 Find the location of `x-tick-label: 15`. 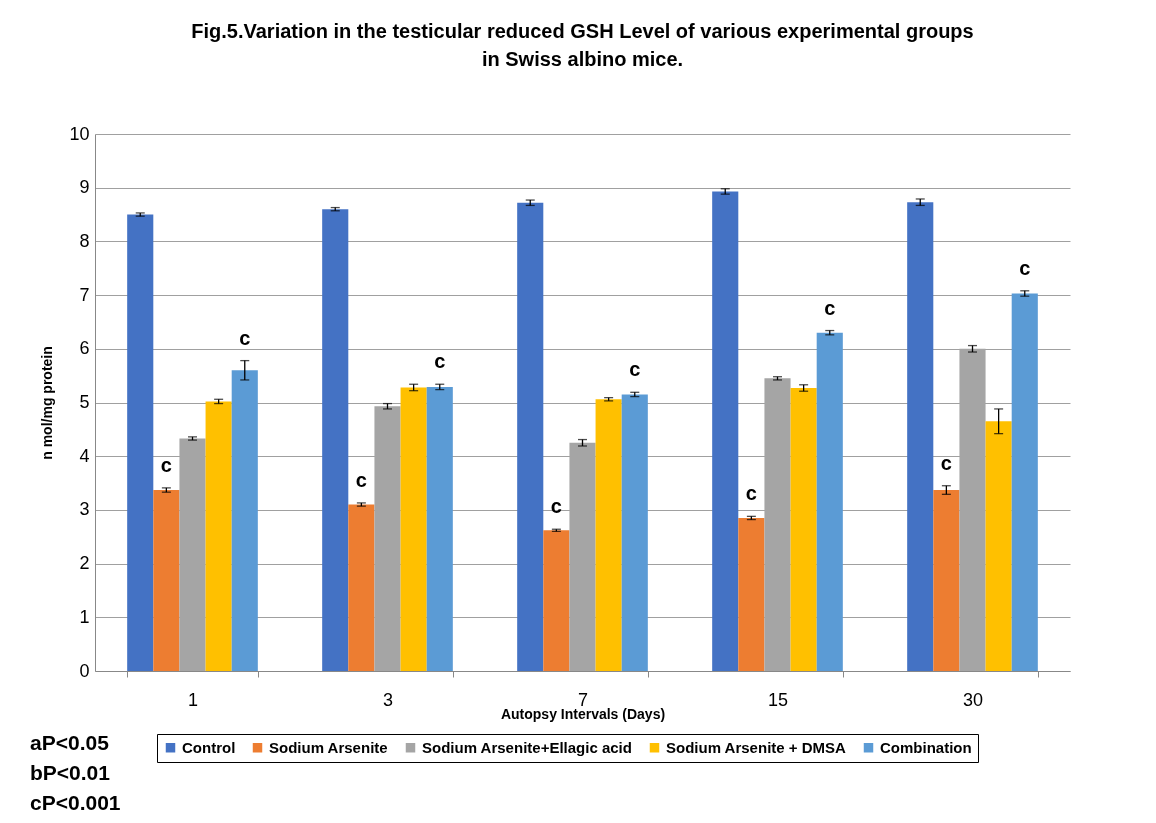

x-tick-label: 15 is located at coordinates (778, 699).